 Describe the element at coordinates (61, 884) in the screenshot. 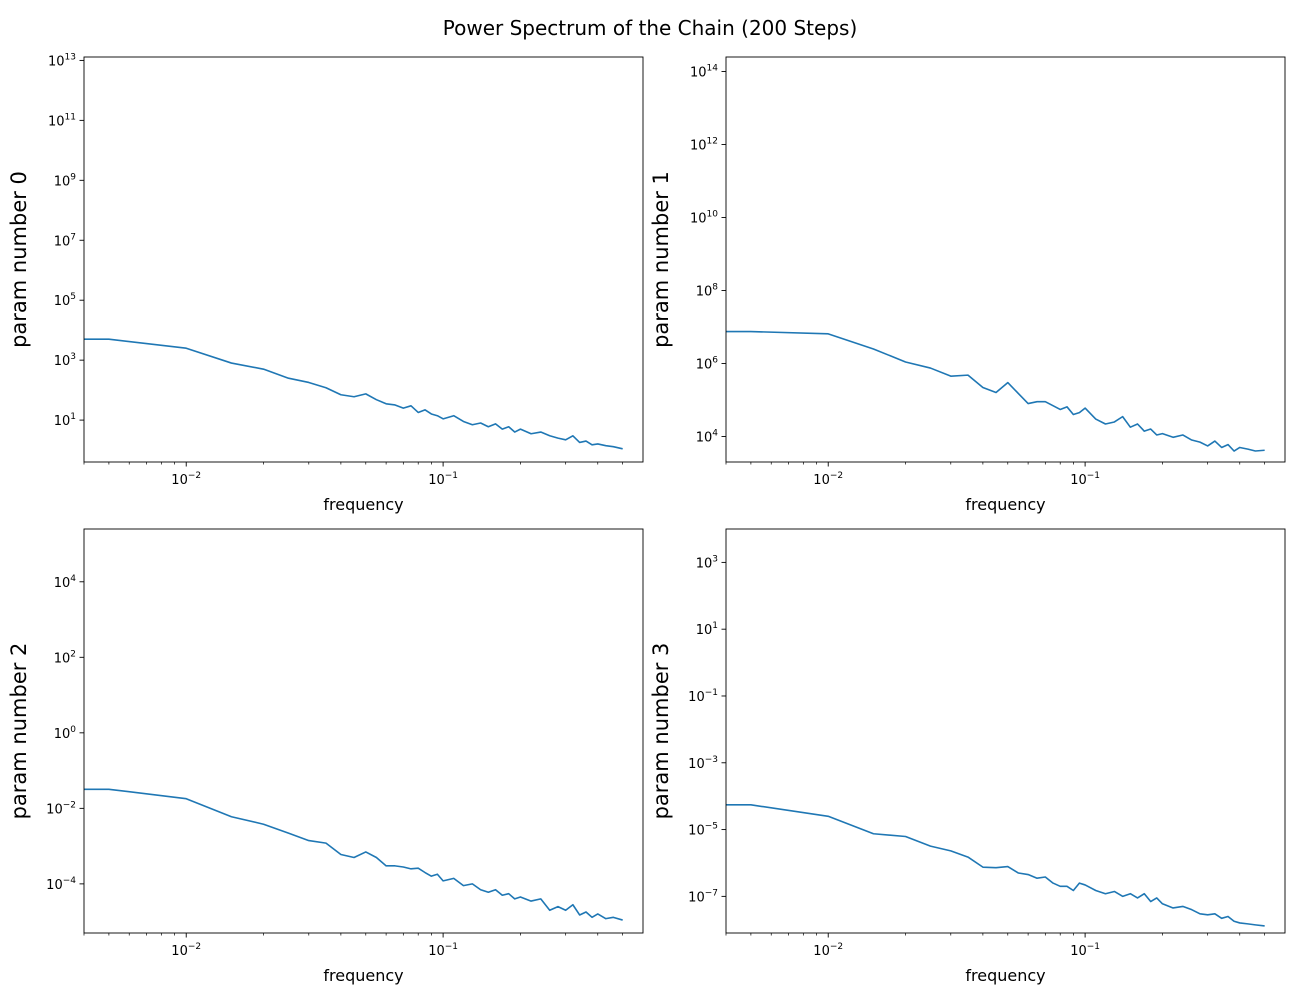

I see `y-tick-label: 10⁻⁴` at that location.